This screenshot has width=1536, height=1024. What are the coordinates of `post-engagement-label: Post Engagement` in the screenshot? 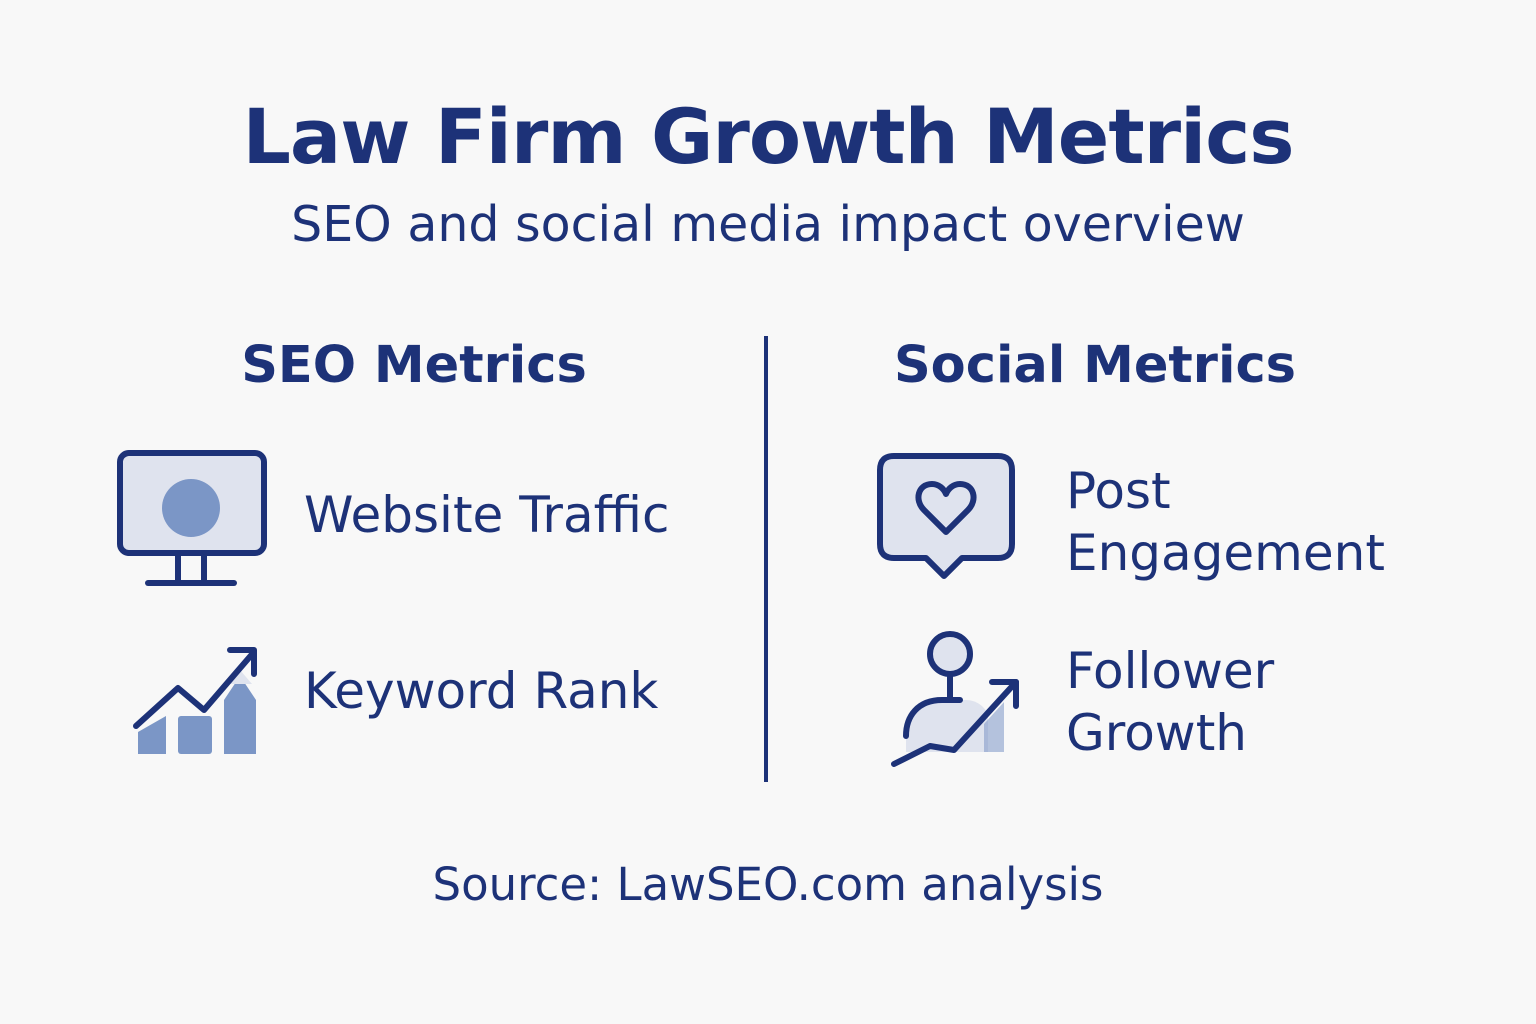 It's located at (1225, 522).